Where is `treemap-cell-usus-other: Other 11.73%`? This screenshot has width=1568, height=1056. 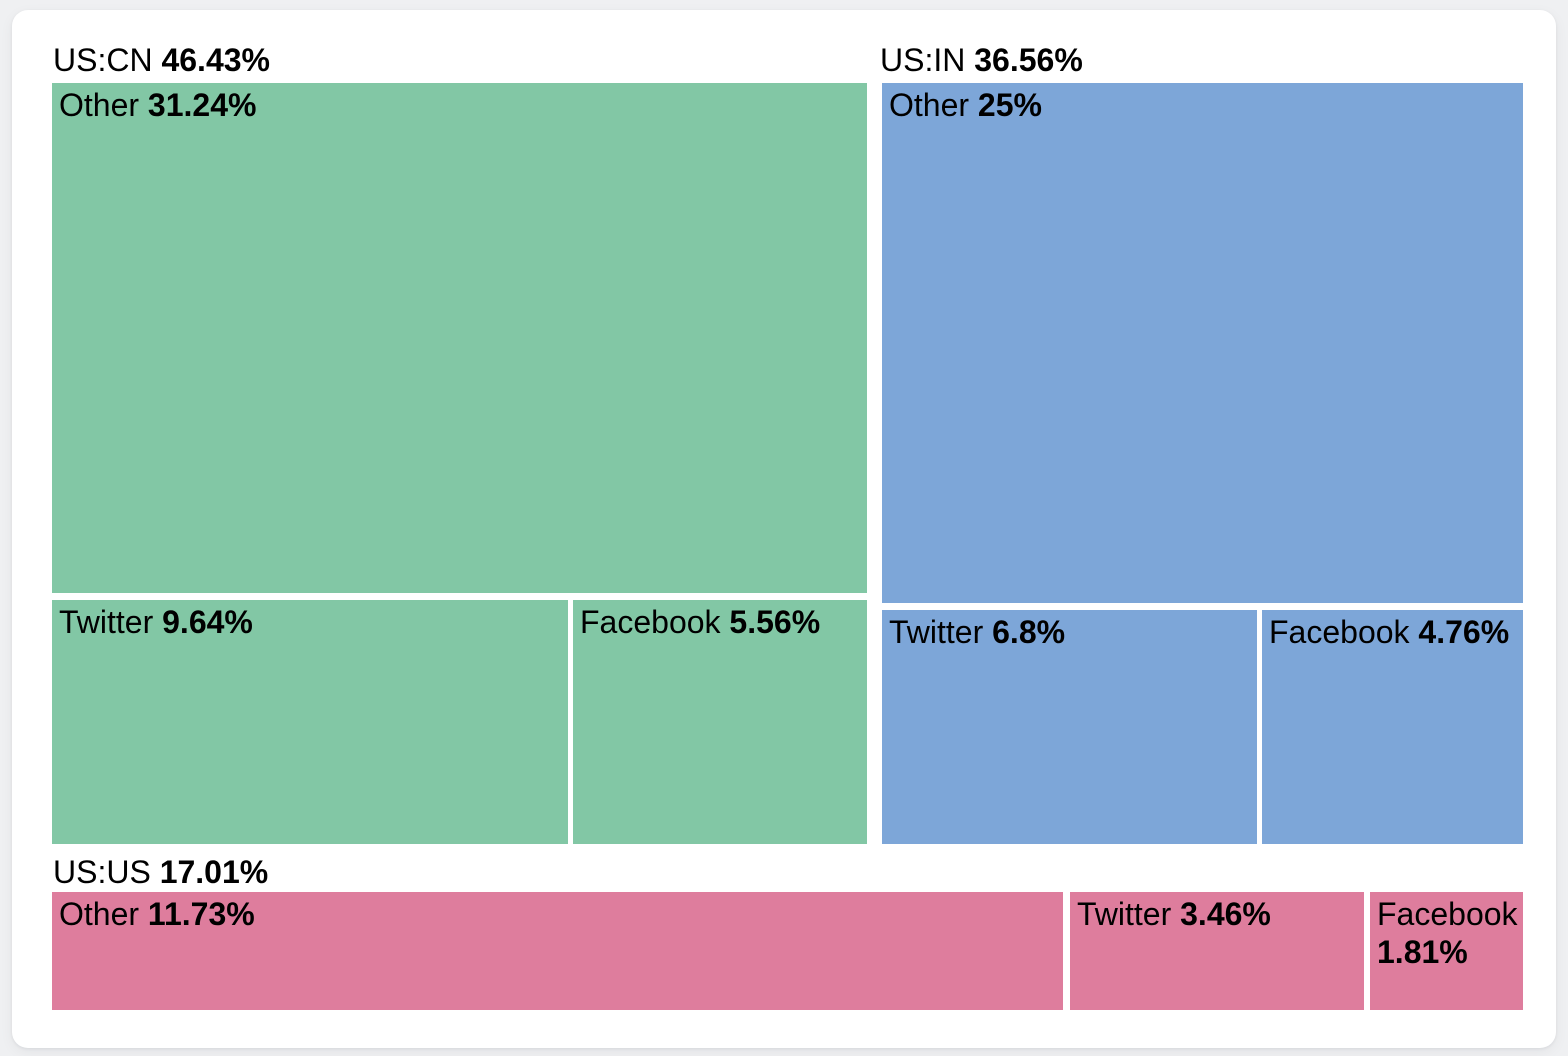 treemap-cell-usus-other: Other 11.73% is located at coordinates (557, 951).